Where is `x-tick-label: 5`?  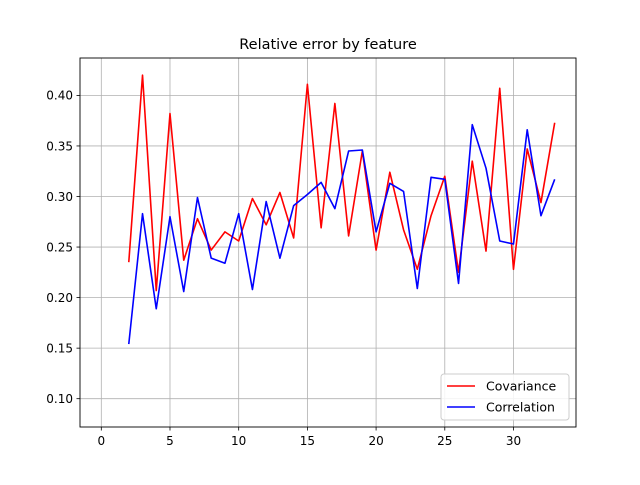 x-tick-label: 5 is located at coordinates (170, 441).